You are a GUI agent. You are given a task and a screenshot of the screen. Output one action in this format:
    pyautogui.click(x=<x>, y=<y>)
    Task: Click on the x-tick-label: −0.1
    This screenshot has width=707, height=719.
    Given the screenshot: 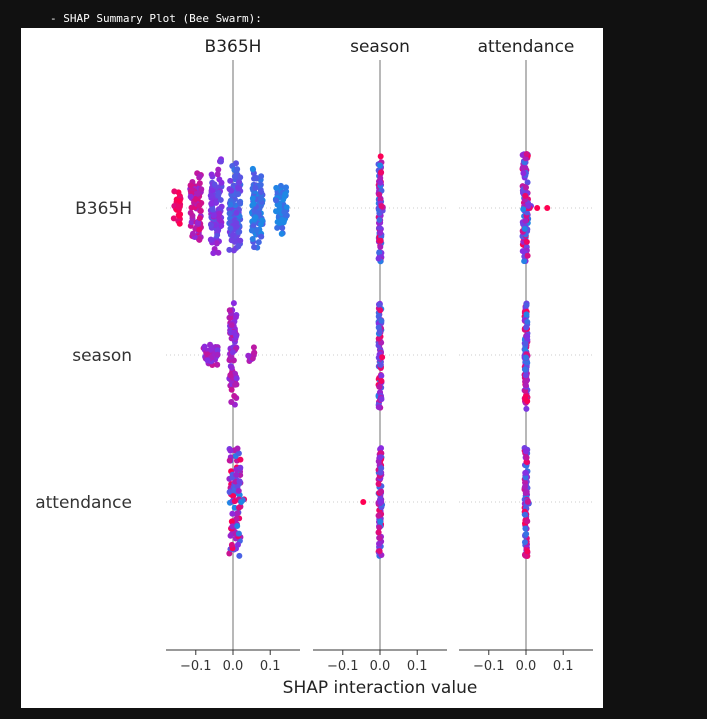 What is the action you would take?
    pyautogui.click(x=489, y=666)
    